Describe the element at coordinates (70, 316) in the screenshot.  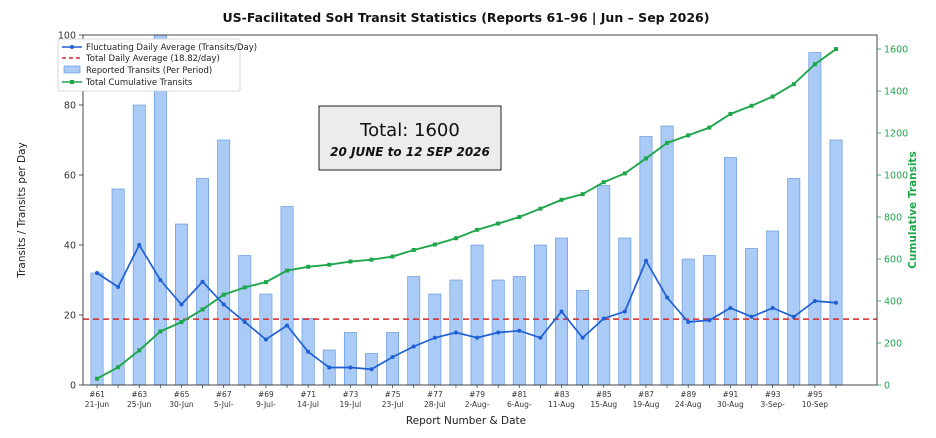
I see `y-tick-label-20: 20` at that location.